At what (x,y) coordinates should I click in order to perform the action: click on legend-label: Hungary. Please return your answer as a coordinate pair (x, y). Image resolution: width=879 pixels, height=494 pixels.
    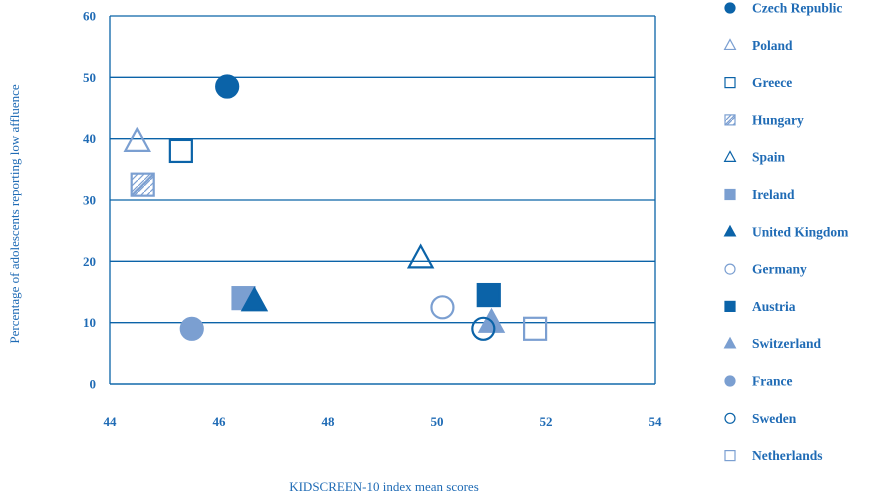
    Looking at the image, I should click on (778, 119).